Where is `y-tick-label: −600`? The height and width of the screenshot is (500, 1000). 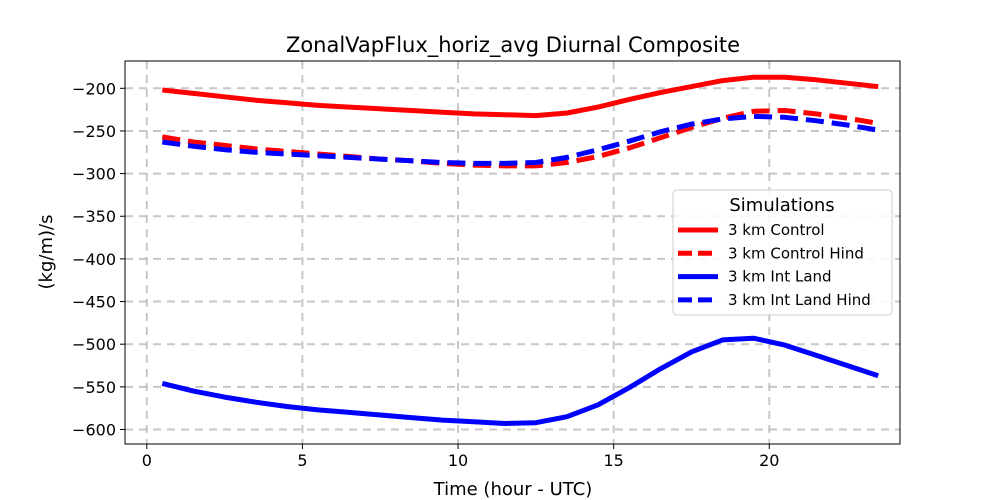
y-tick-label: −600 is located at coordinates (94, 429).